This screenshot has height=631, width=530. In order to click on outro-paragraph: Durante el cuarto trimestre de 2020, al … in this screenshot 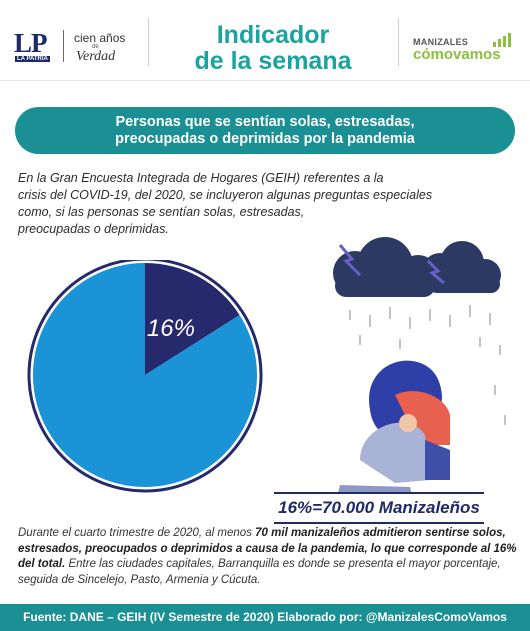, I will do `click(268, 557)`.